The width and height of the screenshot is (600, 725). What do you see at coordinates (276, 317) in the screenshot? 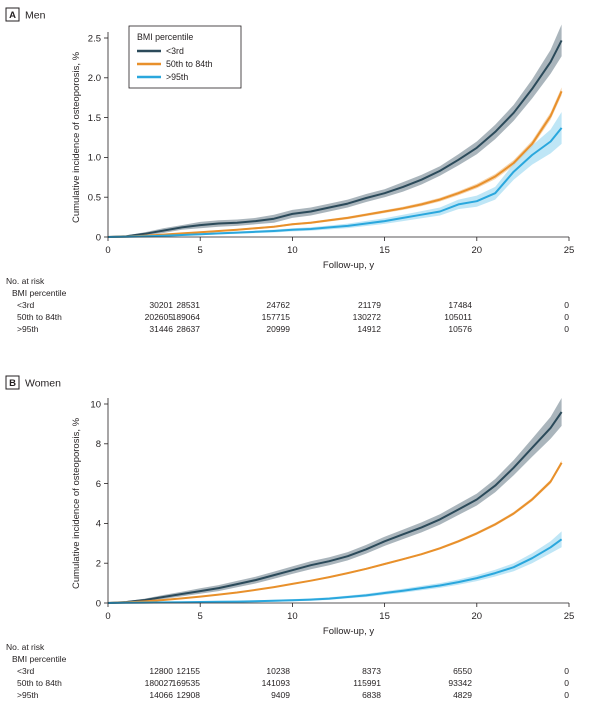
I see `risk-cell: 157715` at bounding box center [276, 317].